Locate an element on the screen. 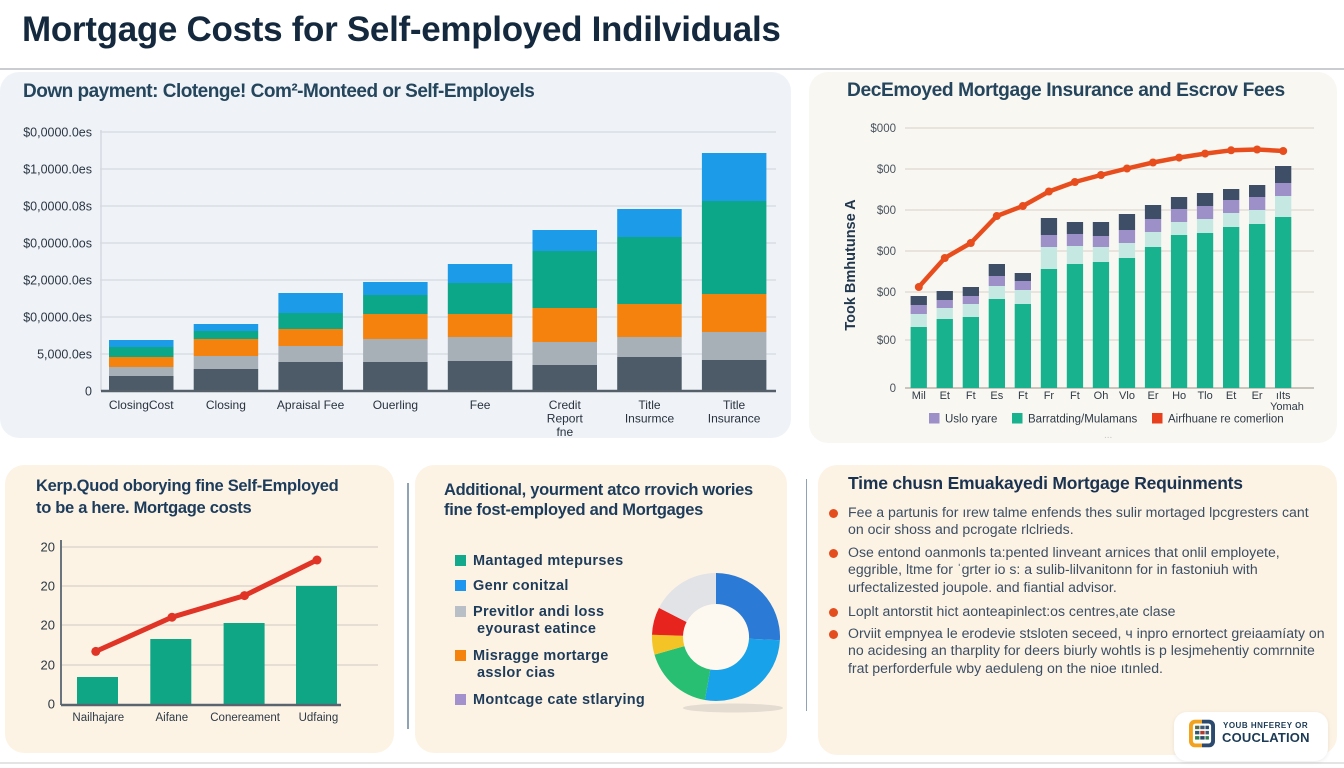 The width and height of the screenshot is (1344, 768). svg-text: Insurance is located at coordinates (734, 419).